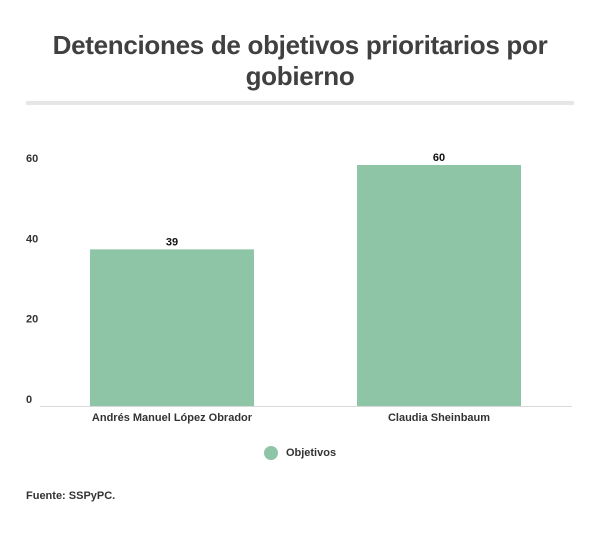 This screenshot has height=534, width=600. Describe the element at coordinates (32, 279) in the screenshot. I see `y-axis: 0 20 40 60` at that location.